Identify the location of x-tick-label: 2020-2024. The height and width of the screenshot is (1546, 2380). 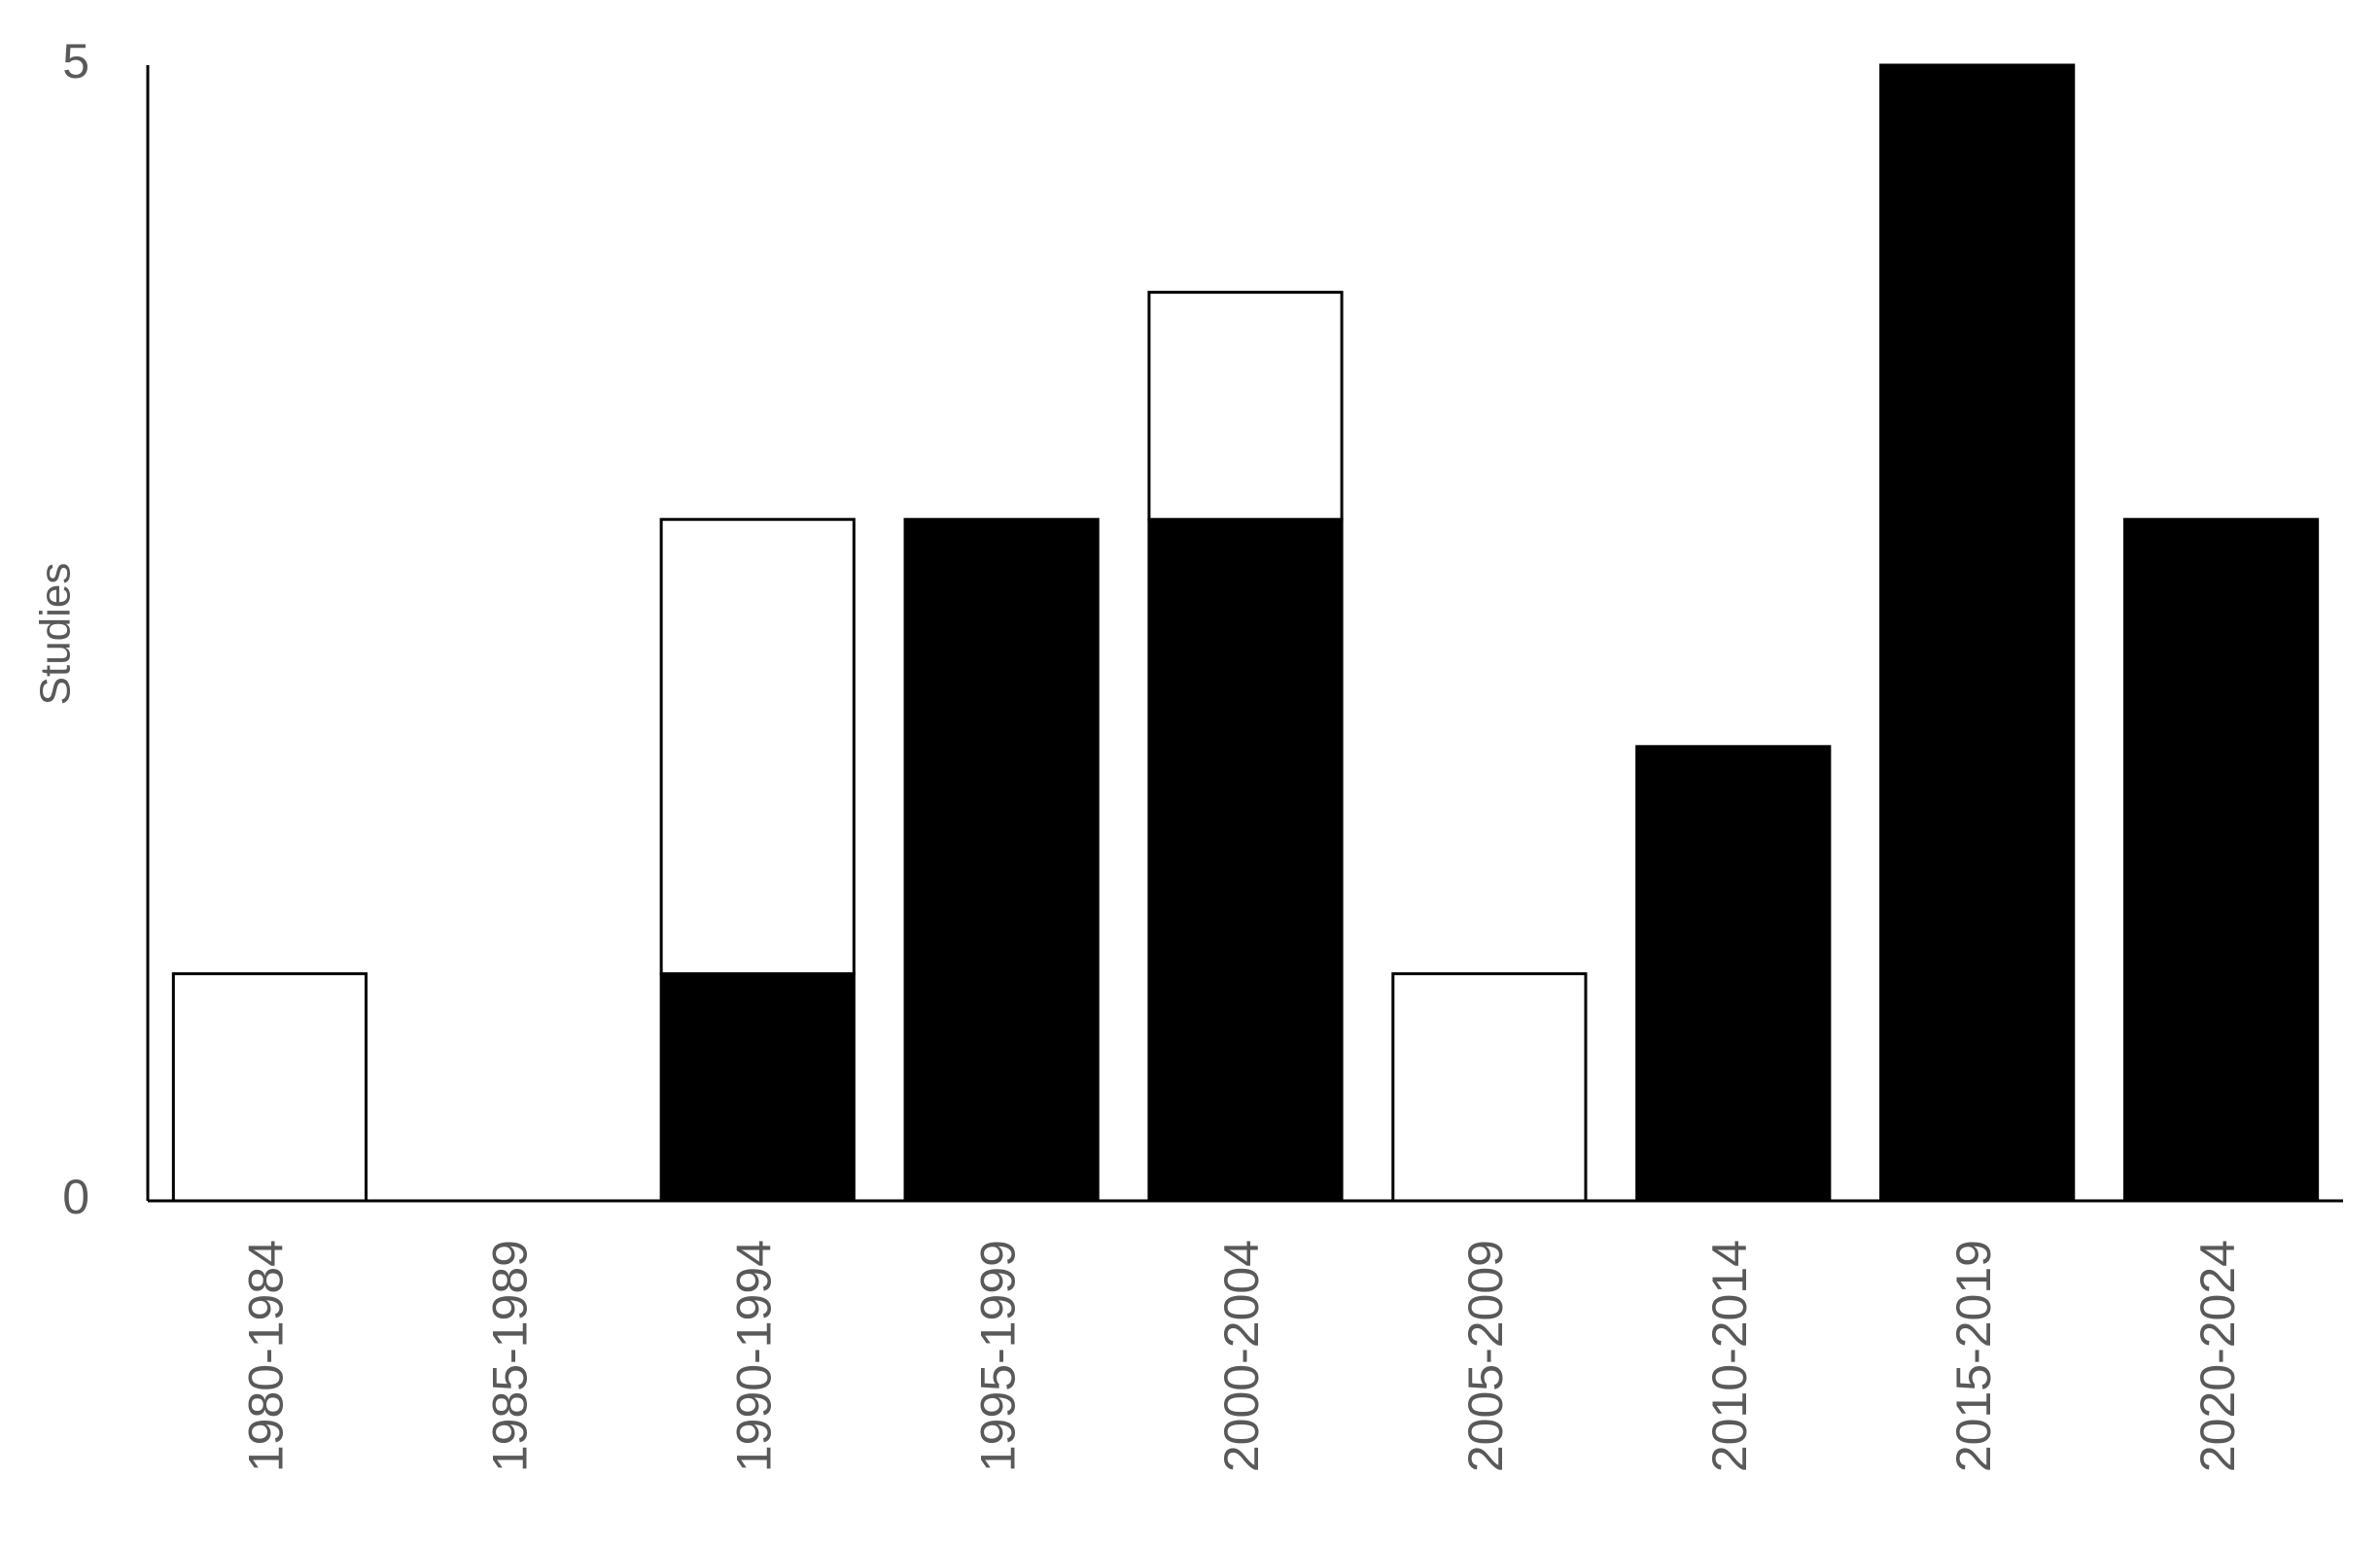
(2217, 1356).